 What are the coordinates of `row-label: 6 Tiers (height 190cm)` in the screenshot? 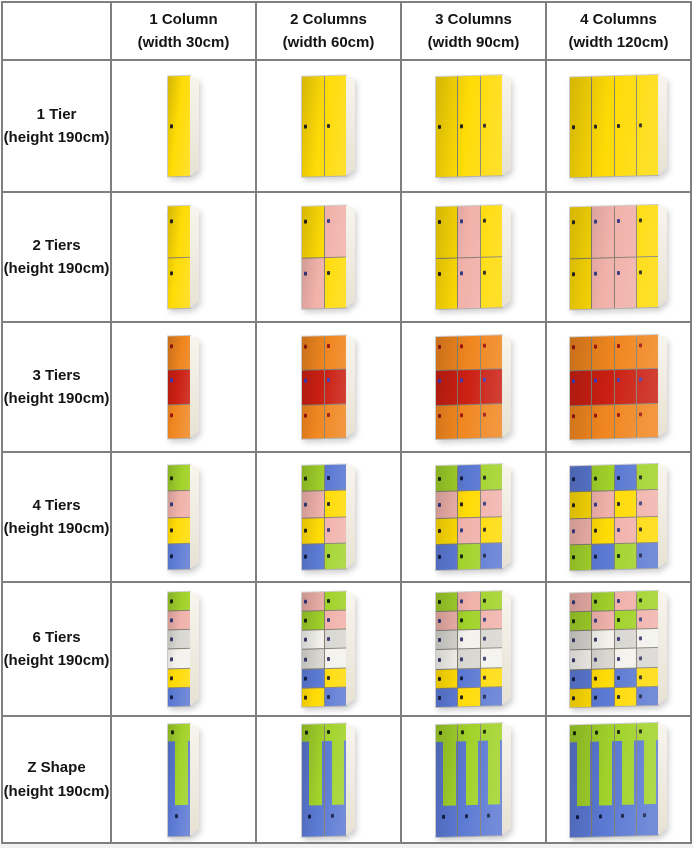 It's located at (56, 649).